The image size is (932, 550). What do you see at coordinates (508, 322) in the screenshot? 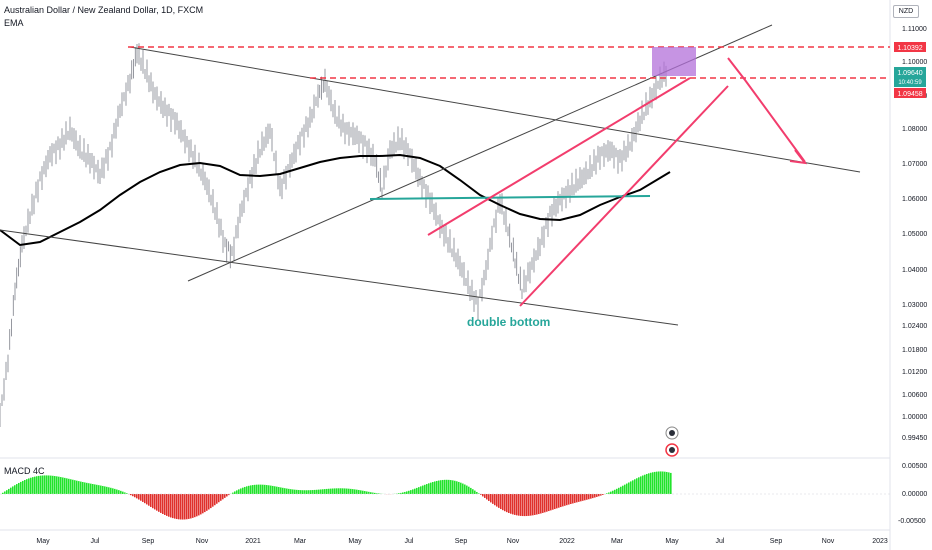
I see `double-bottom-label: double bottom` at bounding box center [508, 322].